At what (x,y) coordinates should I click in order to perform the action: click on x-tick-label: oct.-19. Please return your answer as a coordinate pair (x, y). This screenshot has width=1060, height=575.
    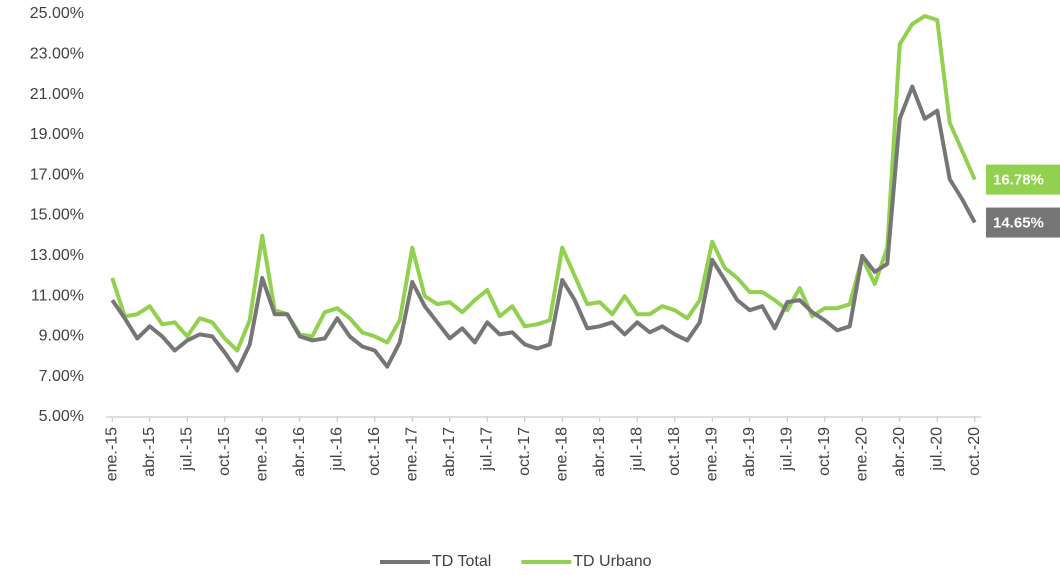
    Looking at the image, I should click on (824, 451).